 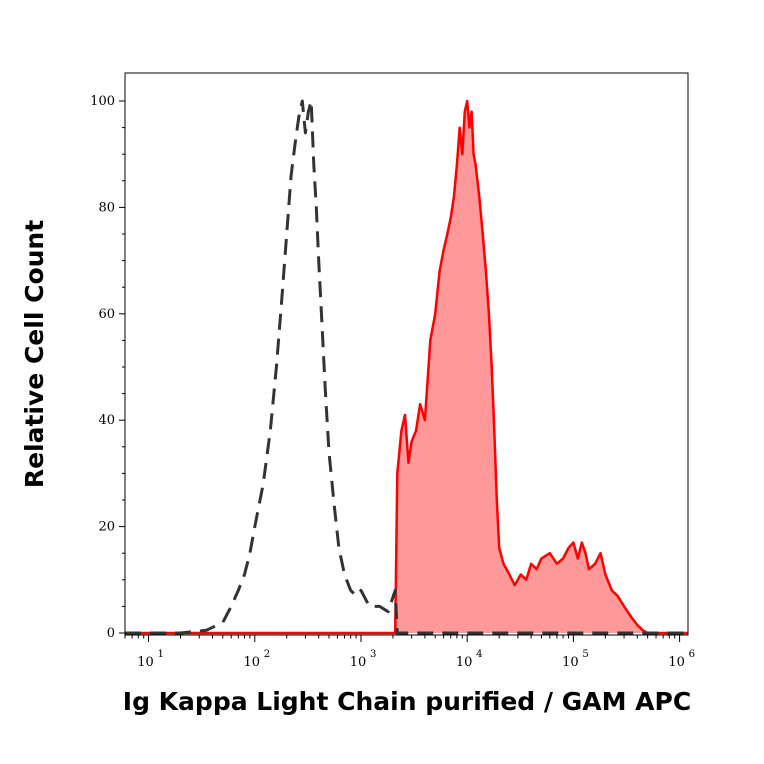 What do you see at coordinates (267, 654) in the screenshot?
I see `x-tick-exponent: 2` at bounding box center [267, 654].